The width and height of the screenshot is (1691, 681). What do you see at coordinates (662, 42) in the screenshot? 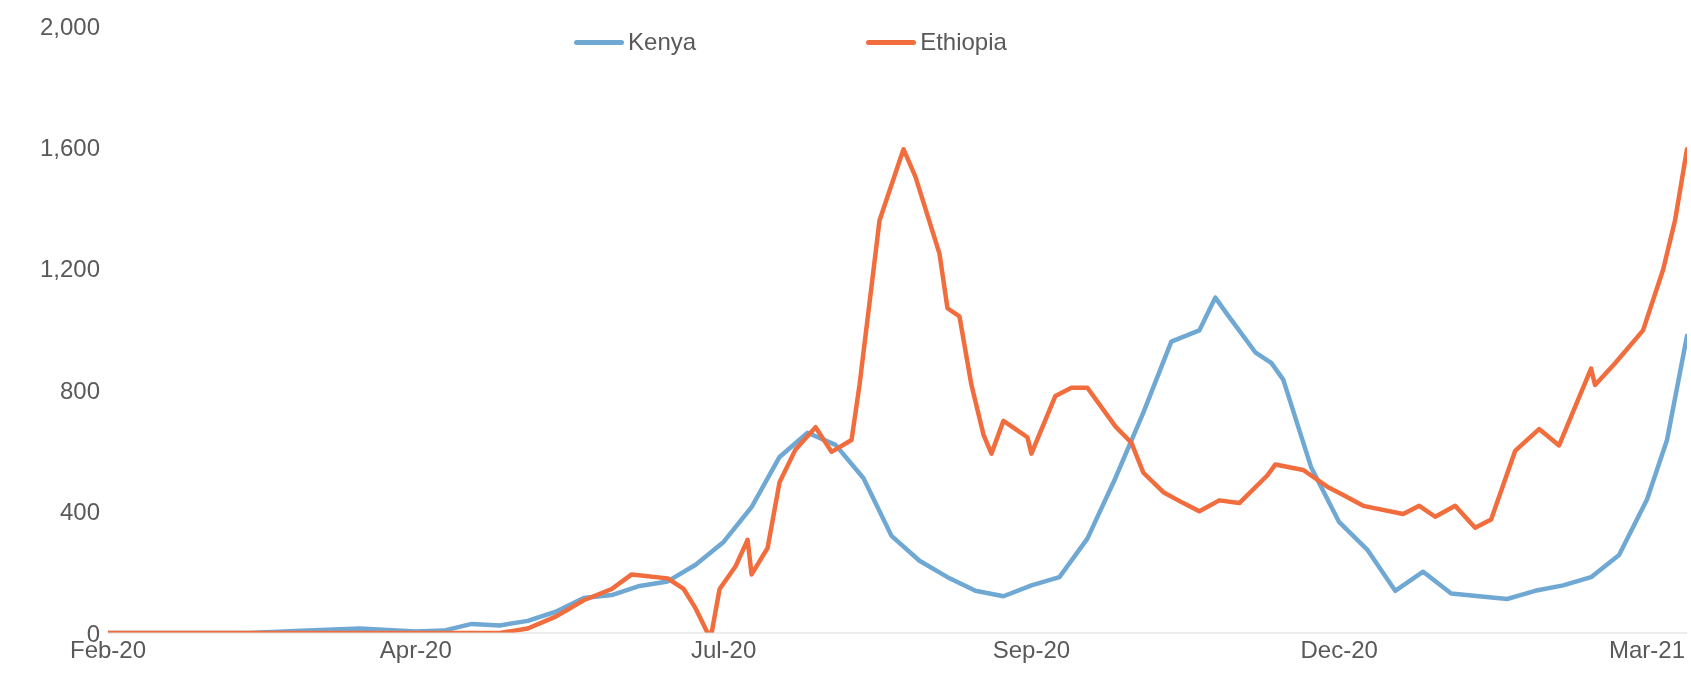
I see `legend-label: Kenya` at bounding box center [662, 42].